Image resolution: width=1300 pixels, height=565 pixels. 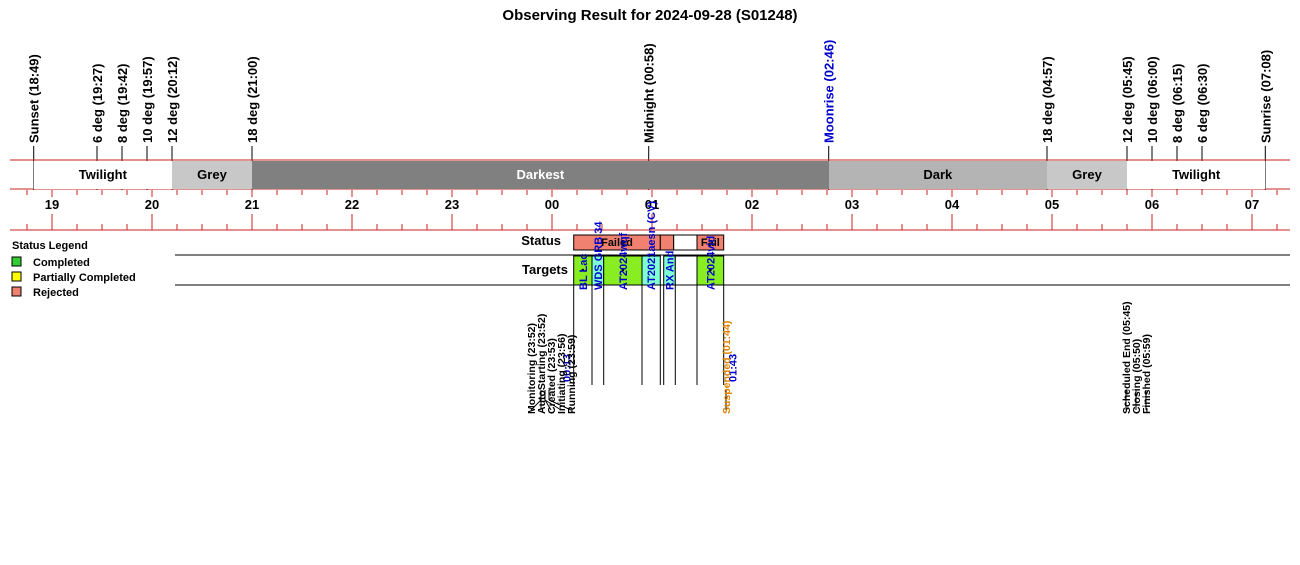 I want to click on hour-tick-label: 02, so click(x=752, y=204).